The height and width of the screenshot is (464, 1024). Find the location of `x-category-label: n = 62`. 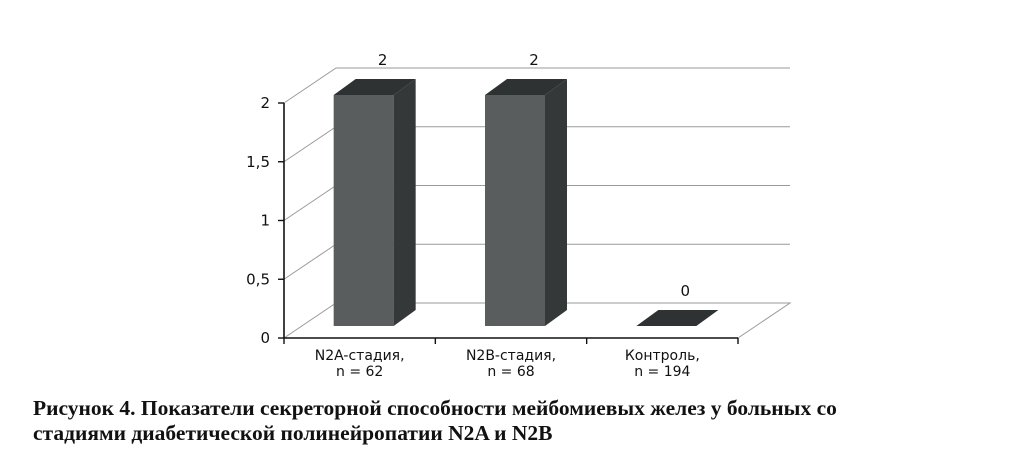

x-category-label: n = 62 is located at coordinates (359, 372).